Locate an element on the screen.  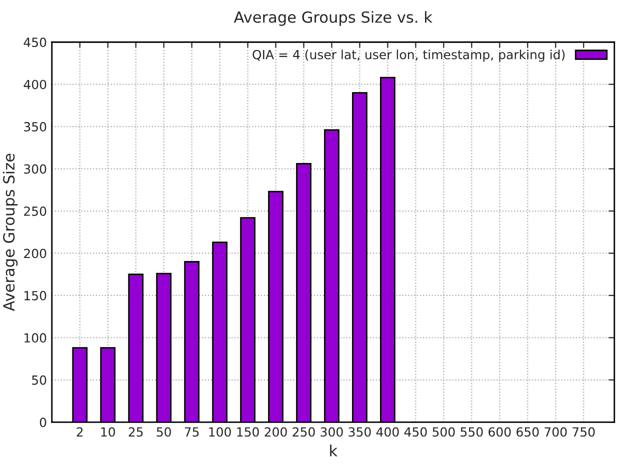
y-tick-label: 0 is located at coordinates (43, 423).